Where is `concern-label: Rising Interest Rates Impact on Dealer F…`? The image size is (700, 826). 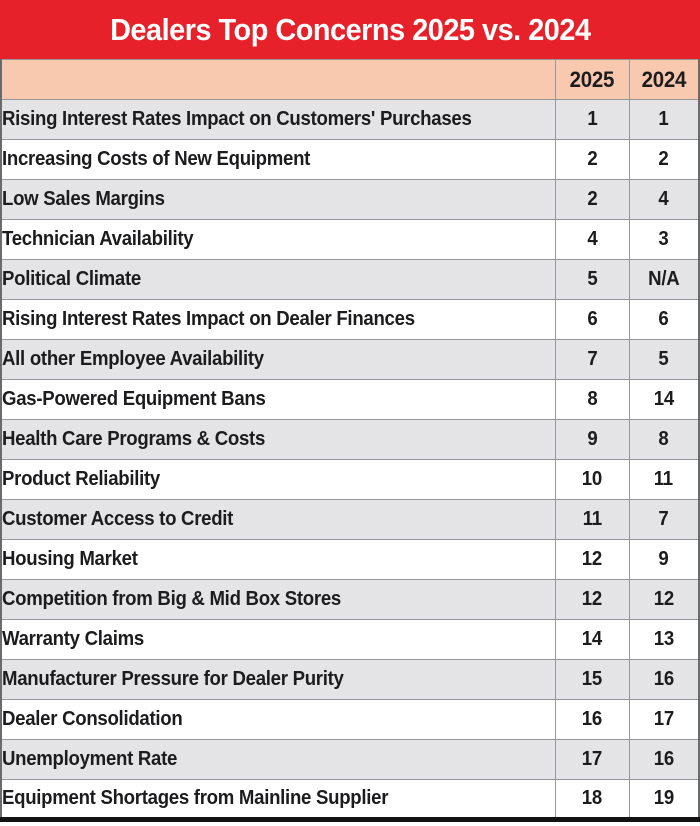 concern-label: Rising Interest Rates Impact on Dealer F… is located at coordinates (208, 319).